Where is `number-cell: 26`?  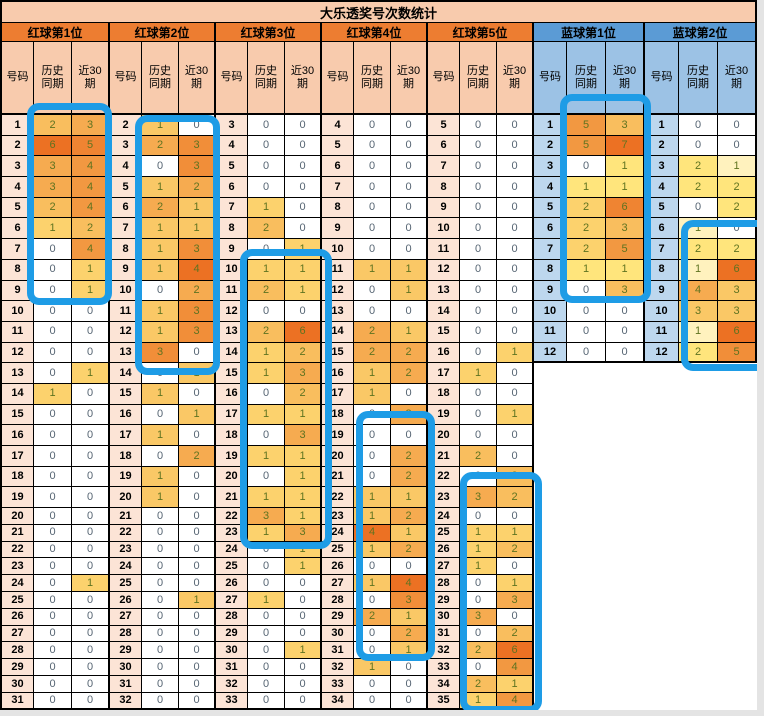
number-cell: 26 is located at coordinates (126, 600).